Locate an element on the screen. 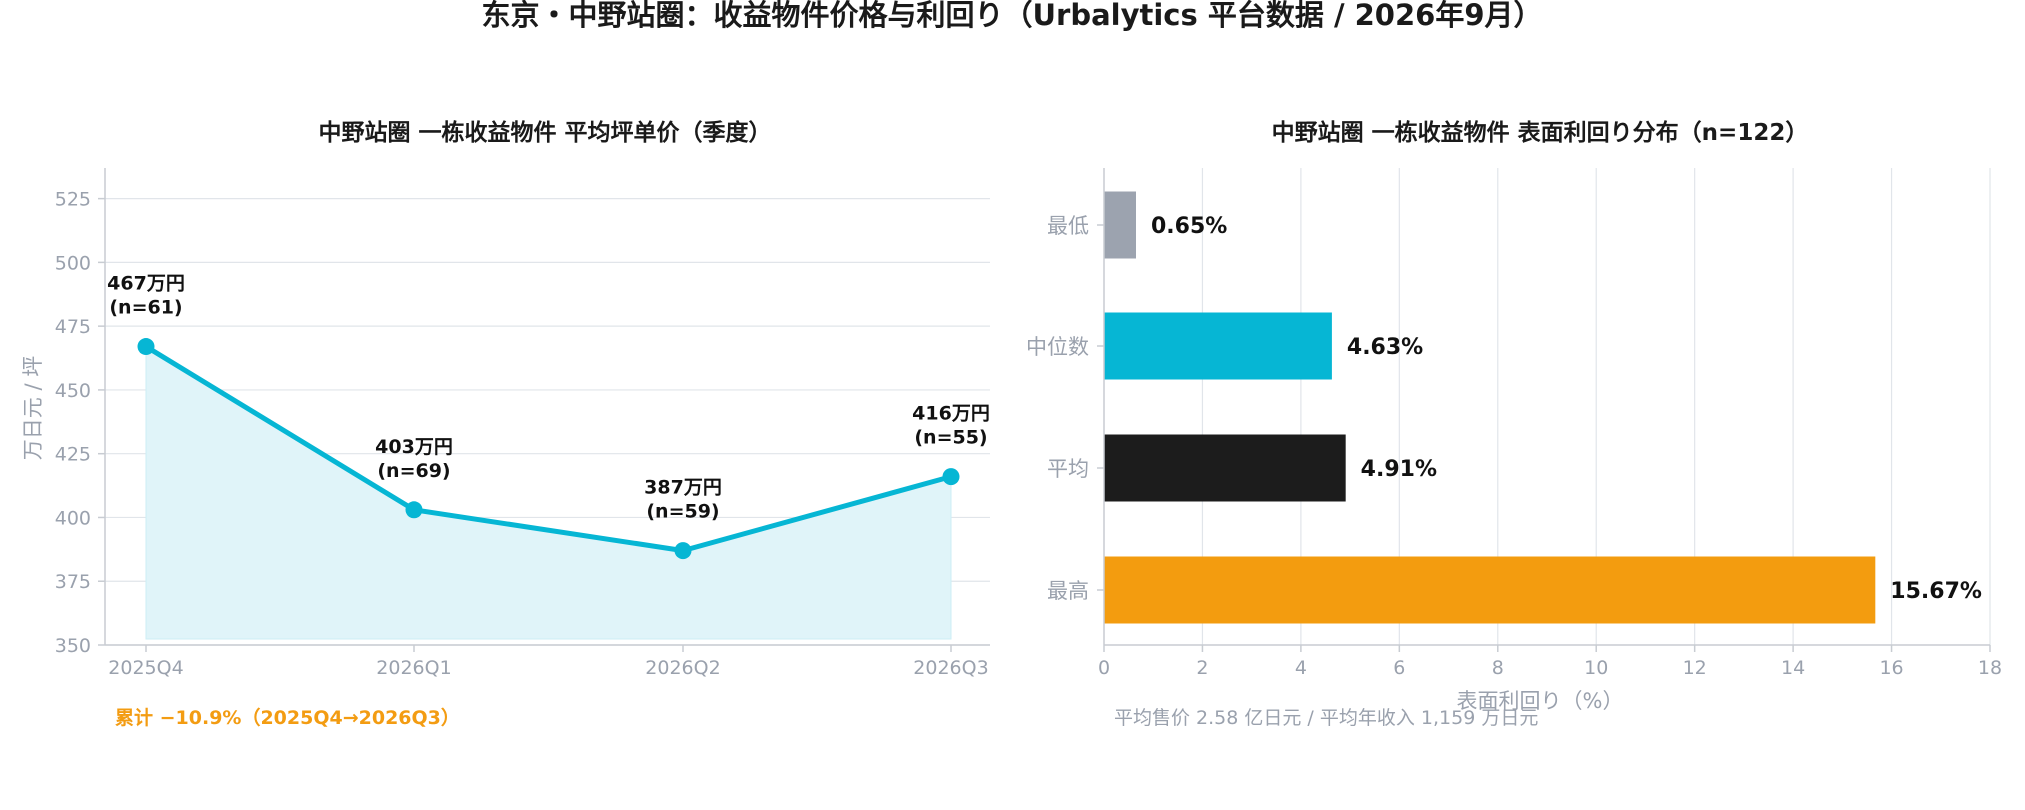 This screenshot has height=810, width=2025. line-chart-annotation: 累计 −10.9%（2025Q4→2026Q3） is located at coordinates (287, 717).